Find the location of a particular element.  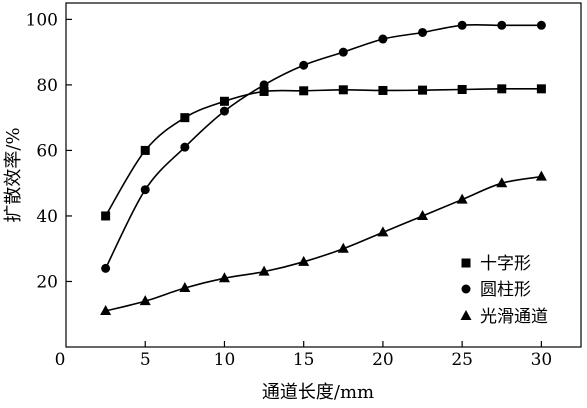

x-tick-label: 0 is located at coordinates (60, 360).